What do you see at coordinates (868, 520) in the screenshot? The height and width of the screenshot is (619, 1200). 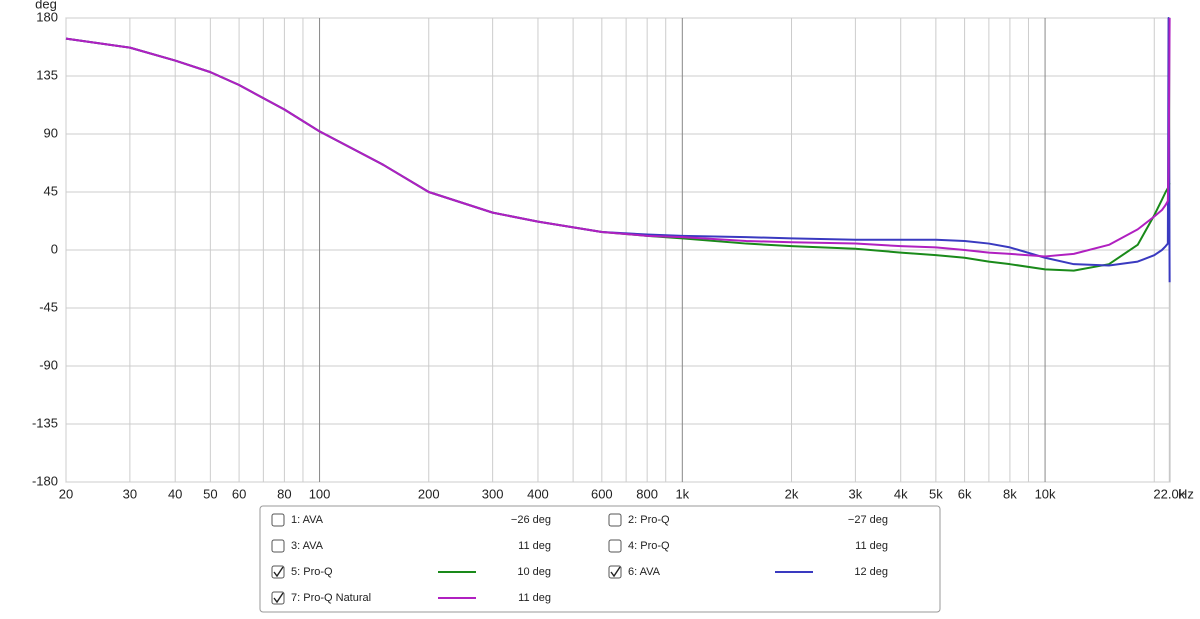 I see `legend-readout: −27 deg` at bounding box center [868, 520].